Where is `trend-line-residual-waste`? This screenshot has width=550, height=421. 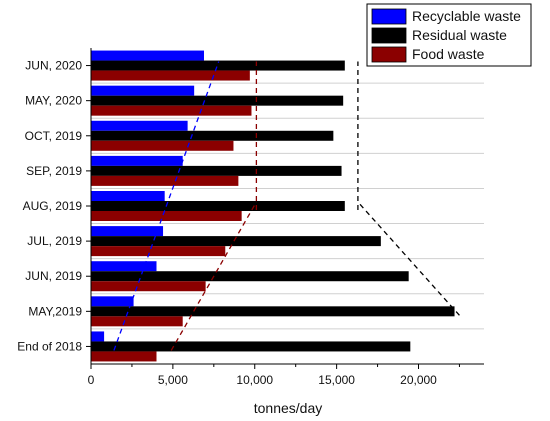
trend-line-residual-waste is located at coordinates (408, 258).